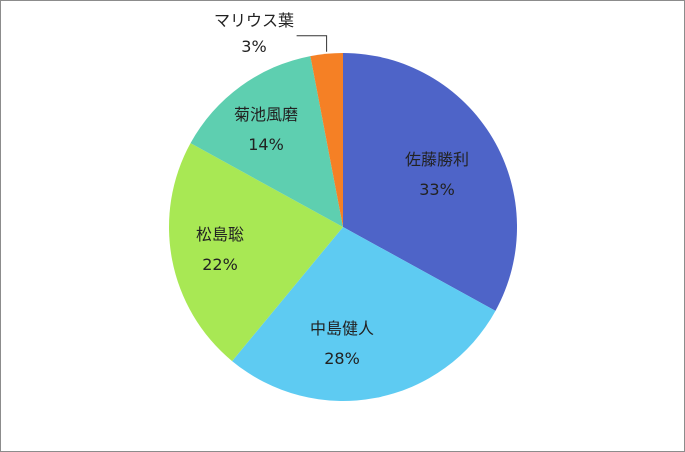 Image resolution: width=685 pixels, height=452 pixels. What do you see at coordinates (254, 20) in the screenshot?
I see `slice-label-4: マリウス葉` at bounding box center [254, 20].